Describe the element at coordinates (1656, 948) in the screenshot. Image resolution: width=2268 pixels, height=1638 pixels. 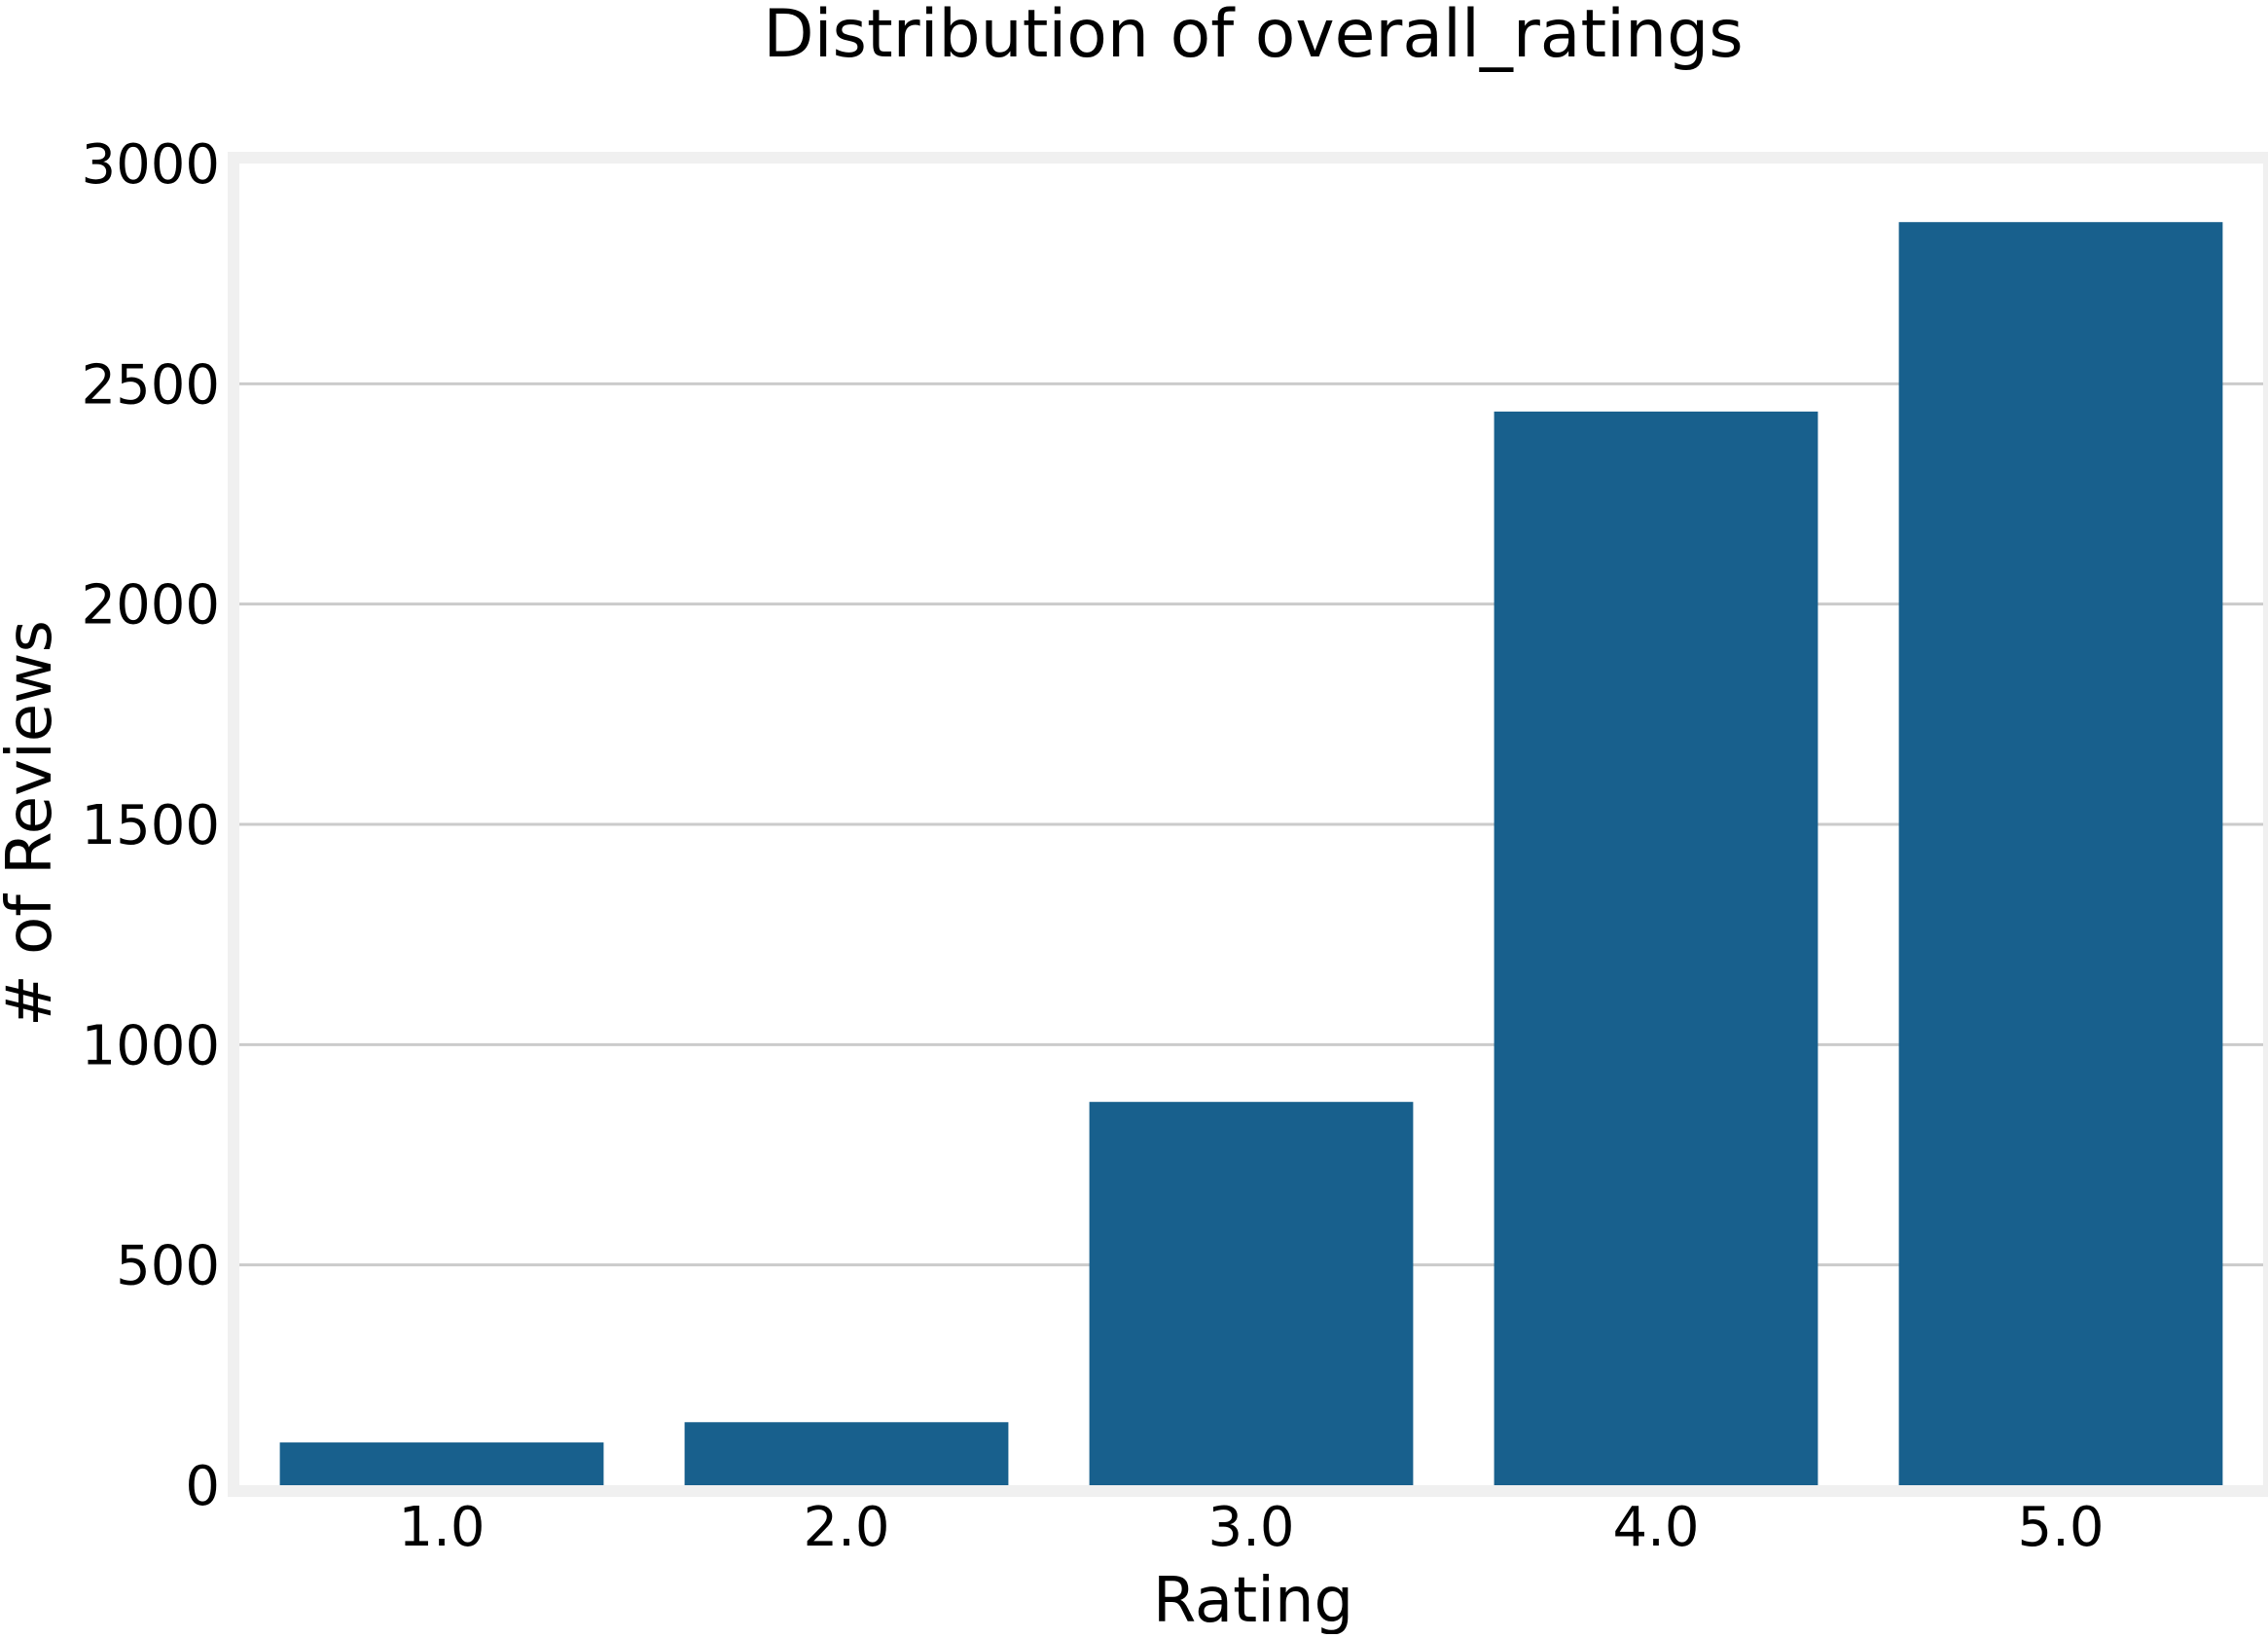
I see `bar-4.0` at that location.